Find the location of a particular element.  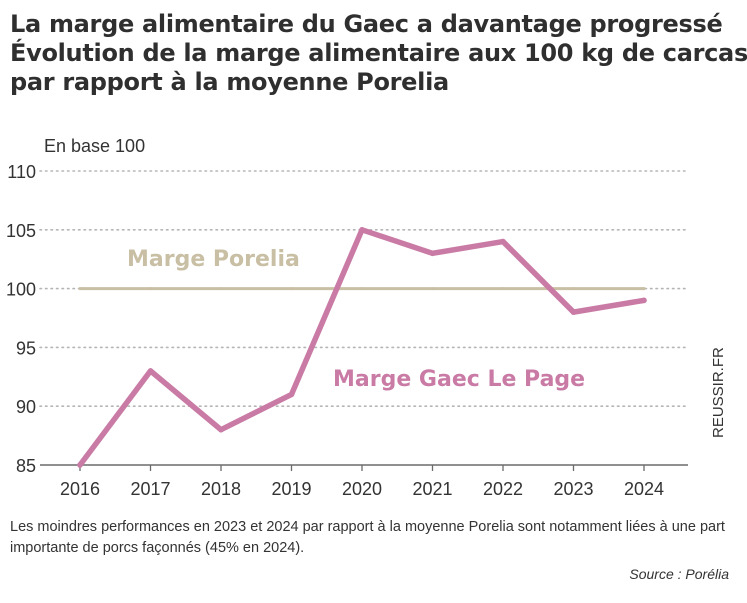

x-tick-labels: 2016 2017 2018 2019 2020 2021 2022 2023 2024 is located at coordinates (362, 482).